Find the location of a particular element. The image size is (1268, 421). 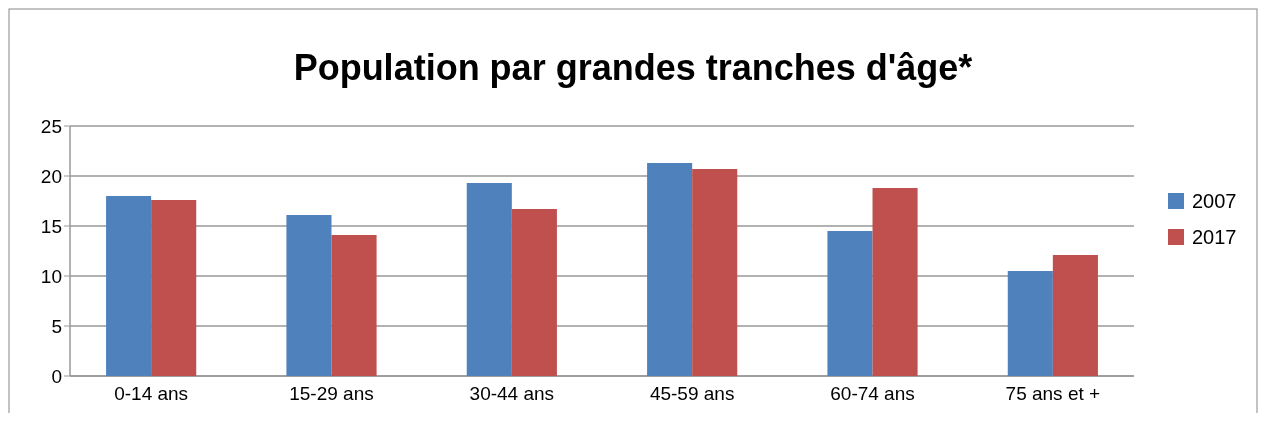

legend-label: 2017 is located at coordinates (1214, 237).